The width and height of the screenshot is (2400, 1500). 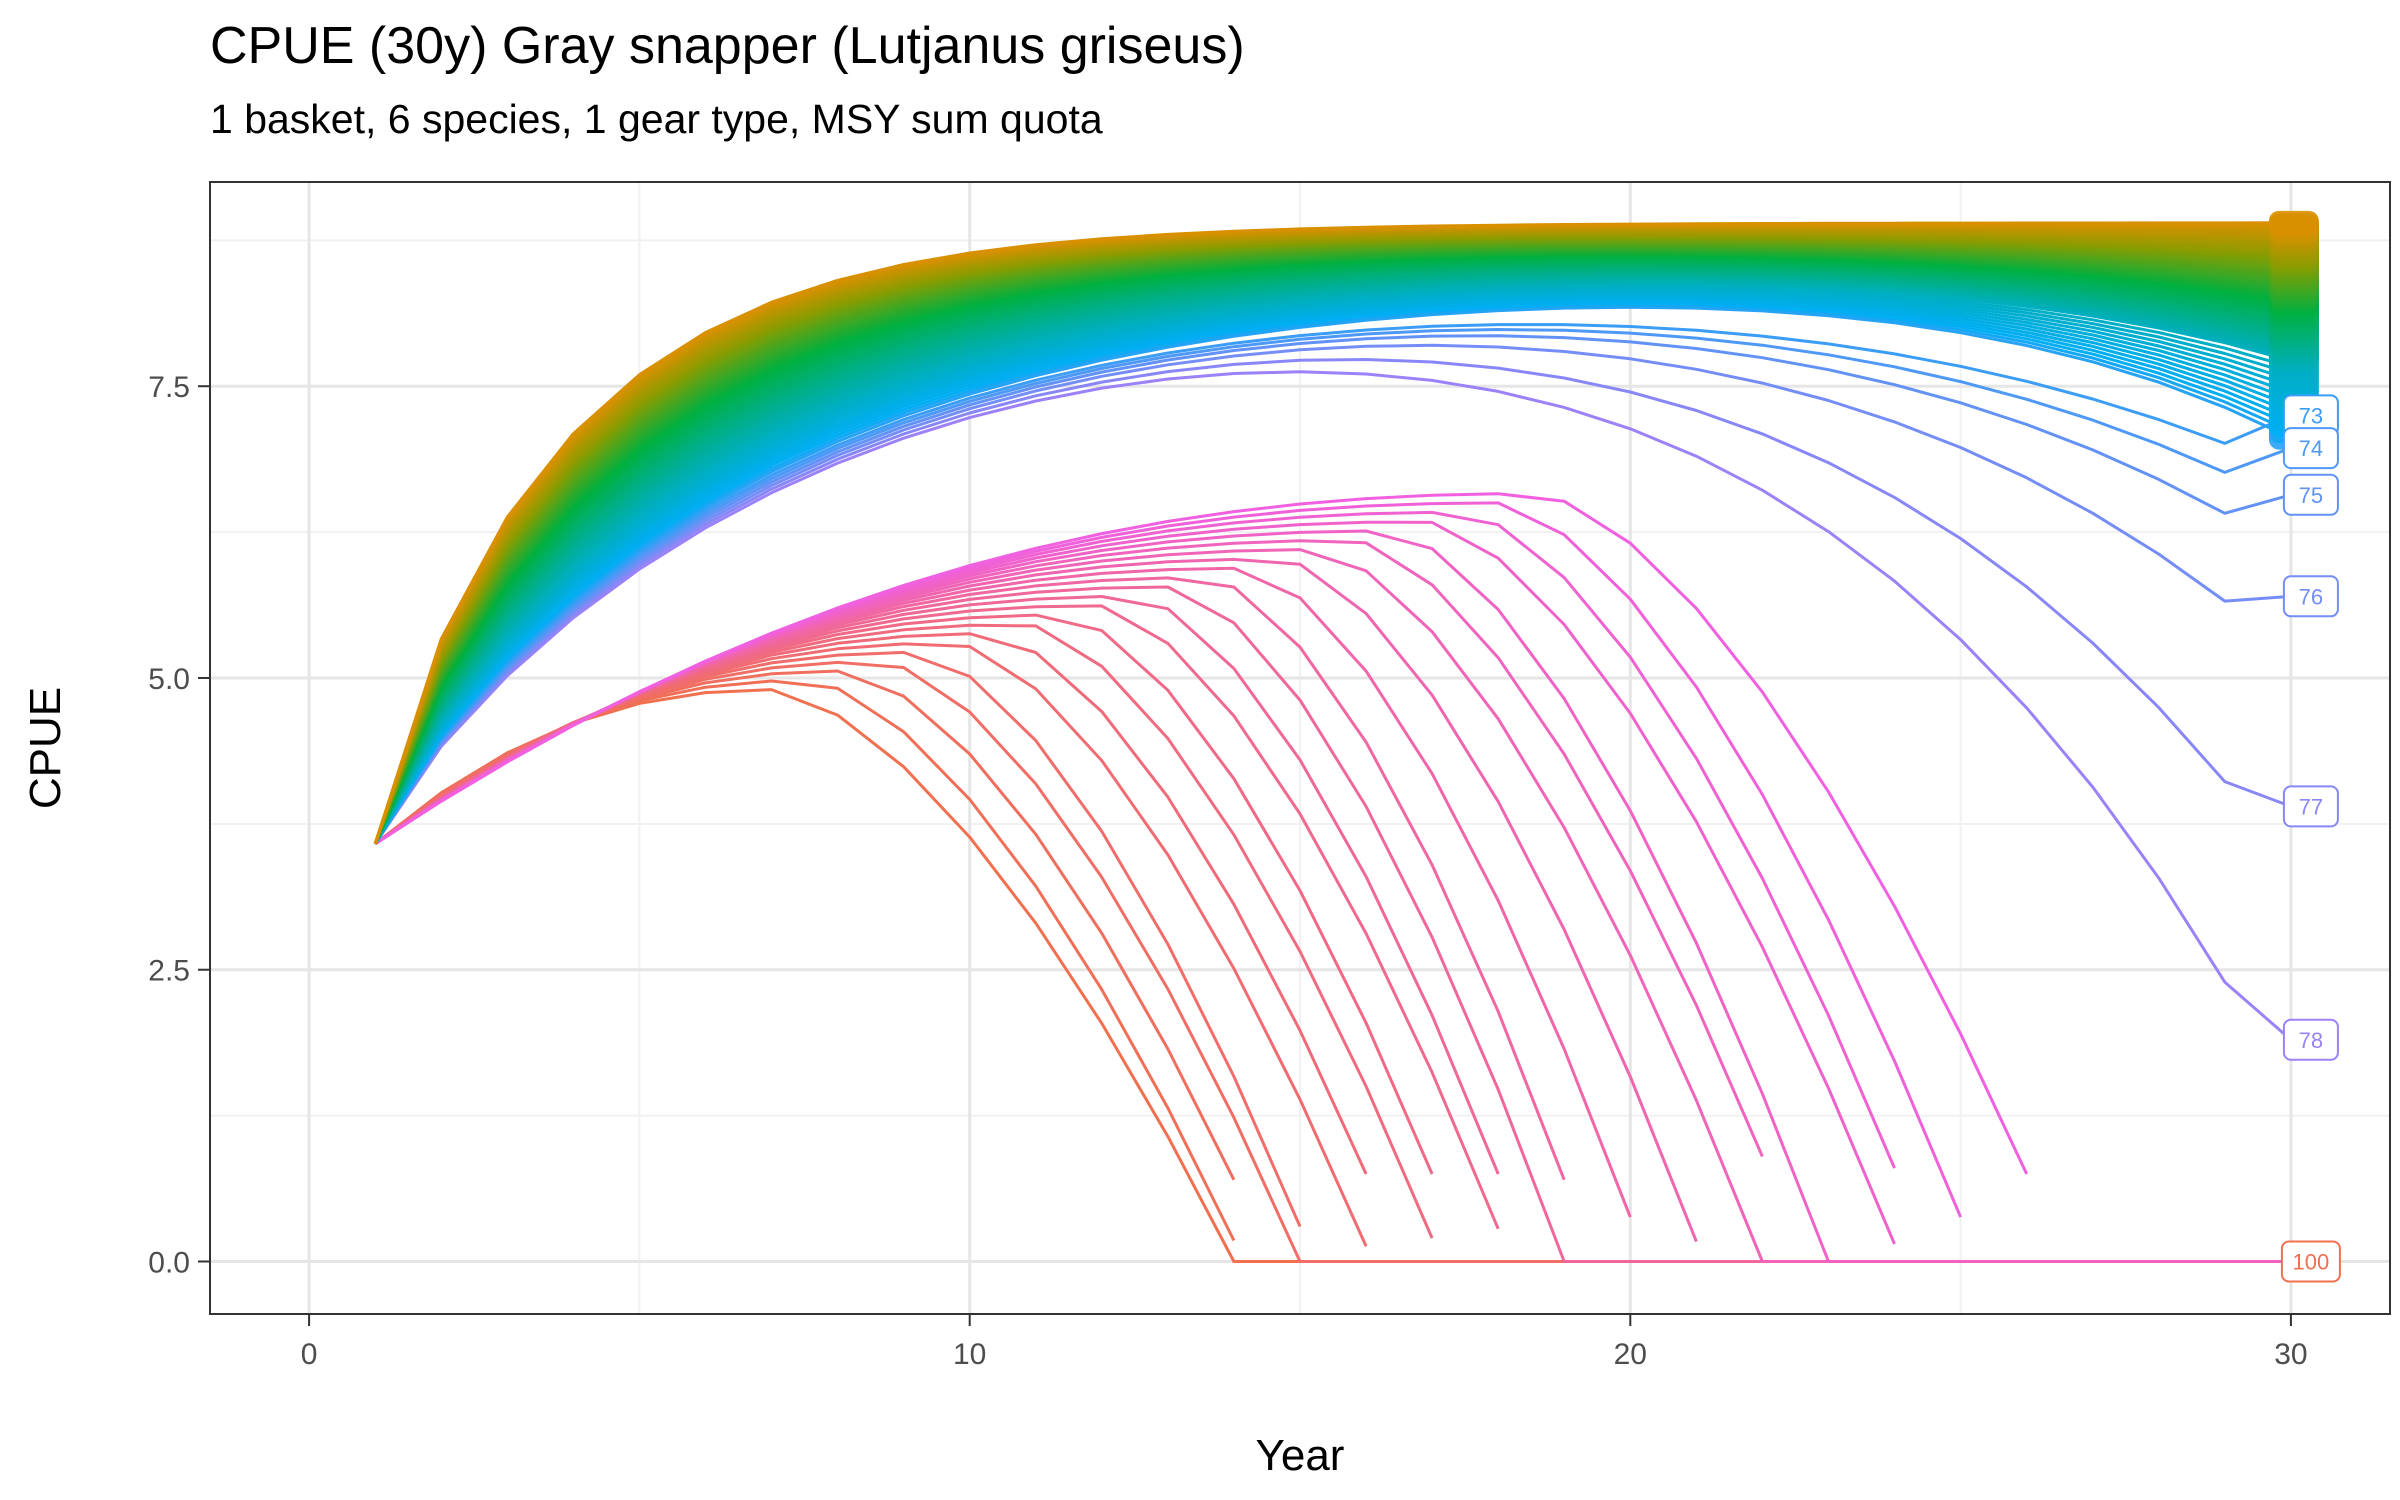 I want to click on x-tick-label: 30, so click(x=2290, y=1354).